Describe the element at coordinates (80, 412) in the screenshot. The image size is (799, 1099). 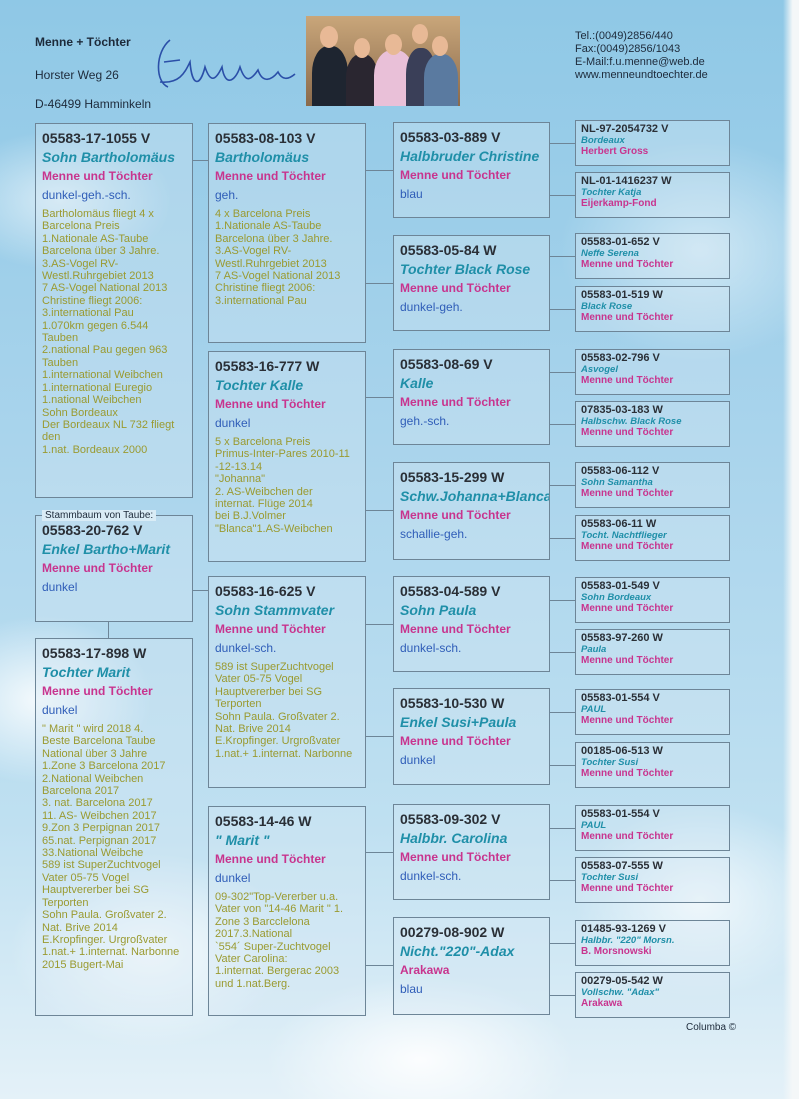
I see `achievement-line: Sohn Bordeaux` at that location.